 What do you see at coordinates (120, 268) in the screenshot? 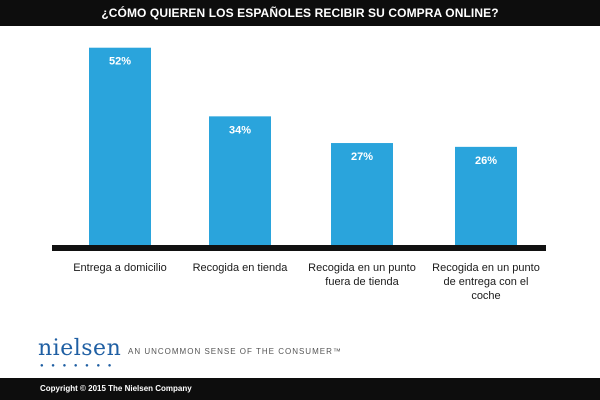
I see `category-label-0-0: Entrega a domicilio` at bounding box center [120, 268].